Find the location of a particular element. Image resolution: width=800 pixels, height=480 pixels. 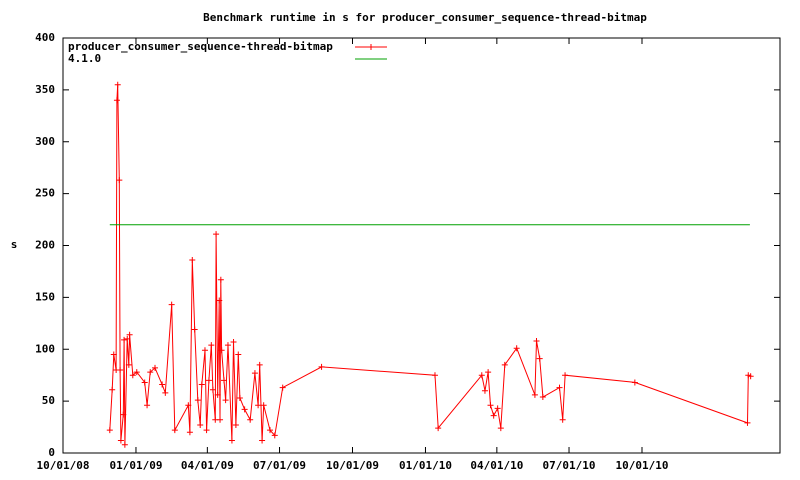

y-tick-label: 50 is located at coordinates (48, 400).